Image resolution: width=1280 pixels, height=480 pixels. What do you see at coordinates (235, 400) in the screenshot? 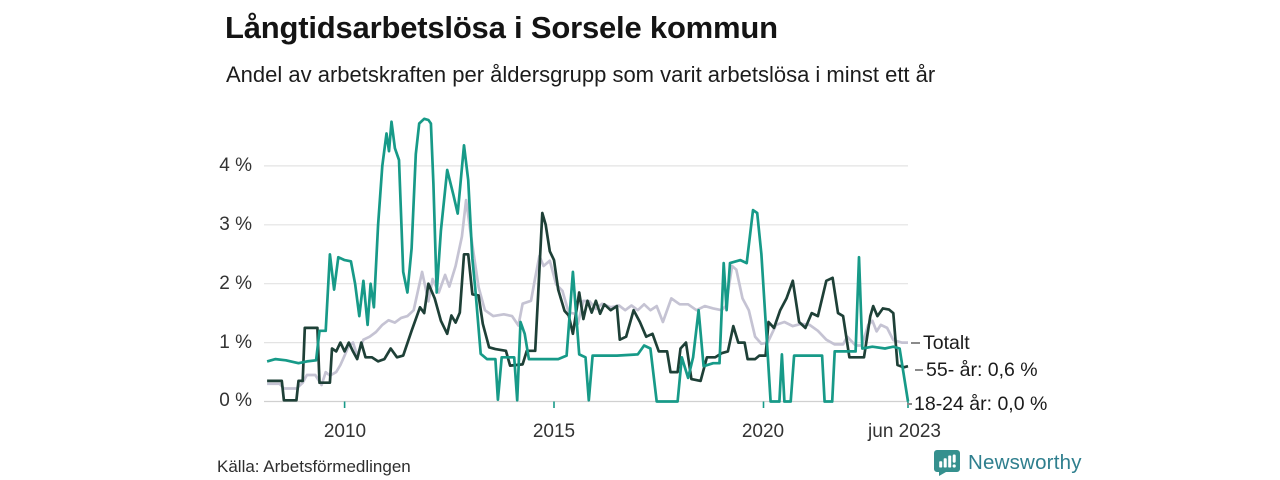
I see `y-axis-tick-label: 0 %` at bounding box center [235, 400].